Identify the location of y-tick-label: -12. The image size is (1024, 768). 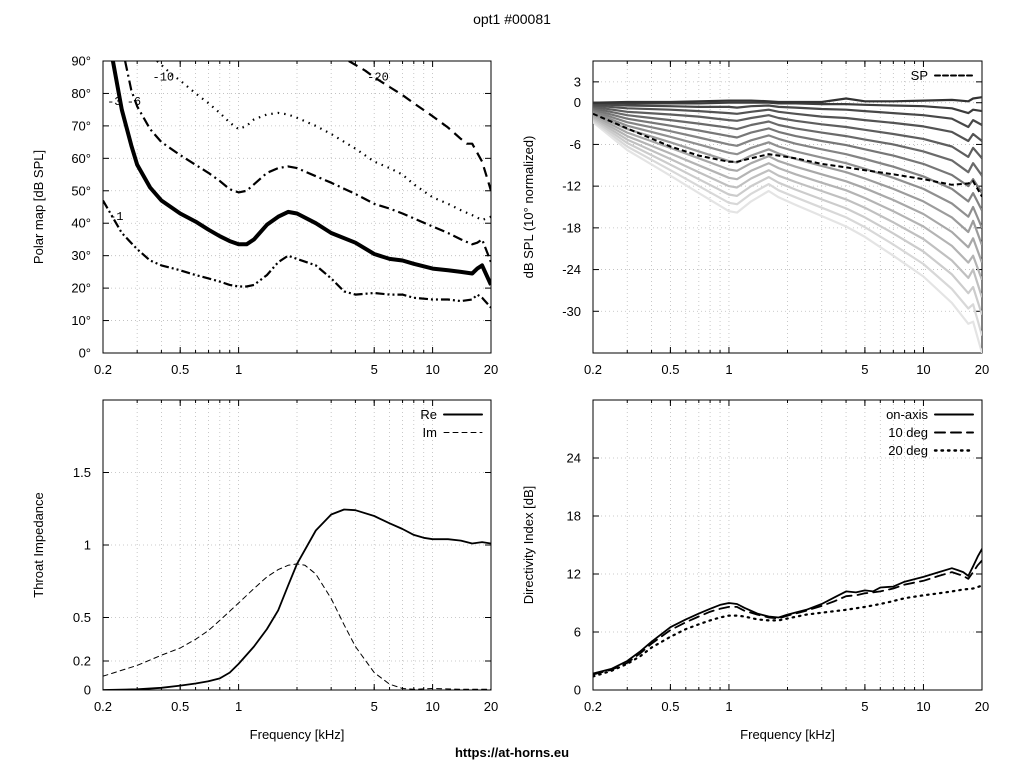
(571, 186).